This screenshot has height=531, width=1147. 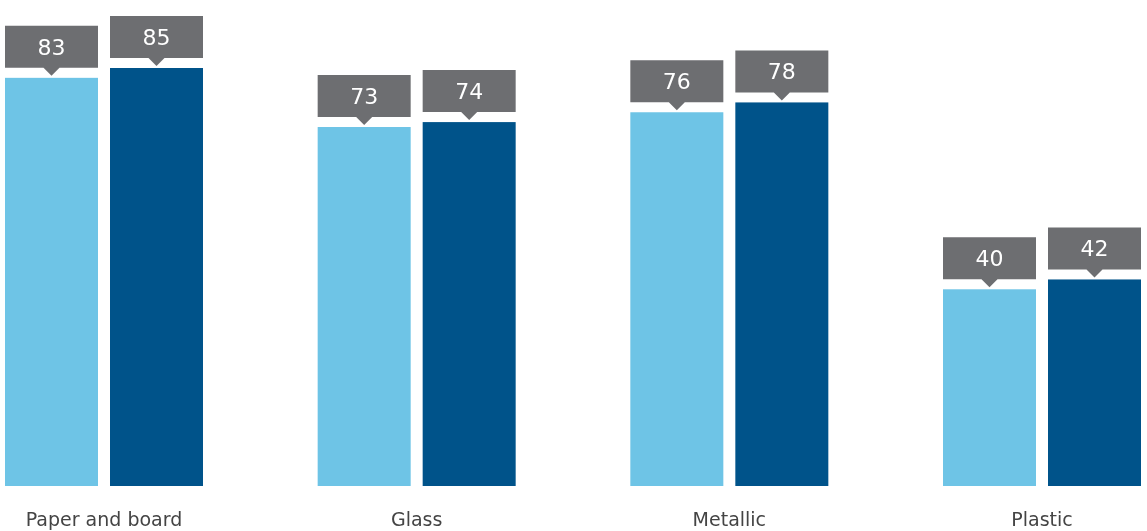 I want to click on data-label: 73, so click(x=364, y=97).